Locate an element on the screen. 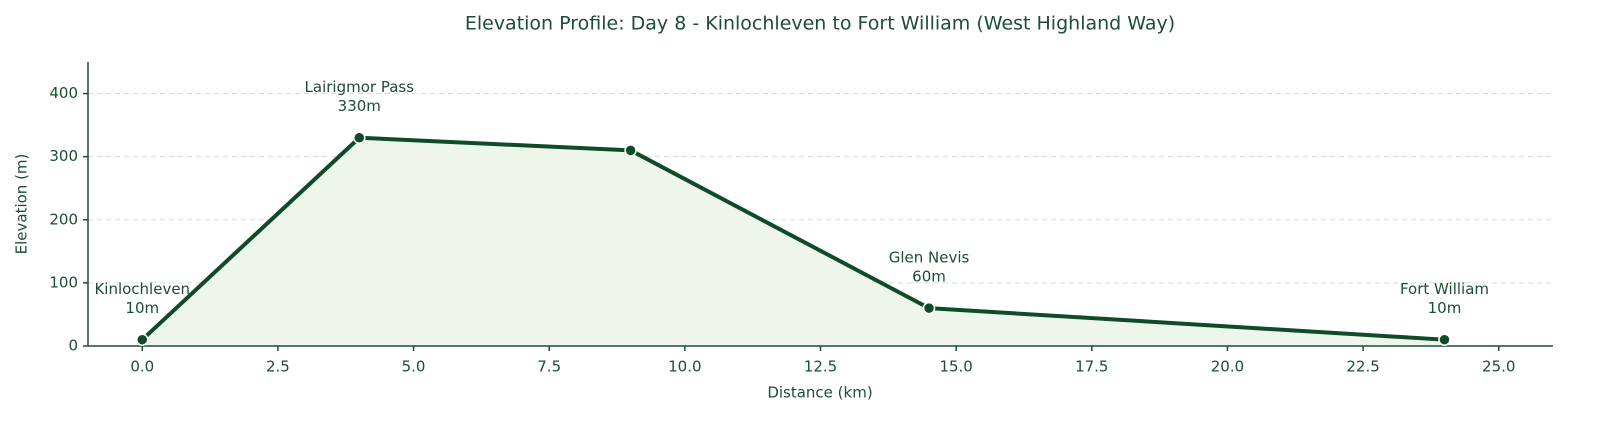 This screenshot has height=426, width=1600. x-tick-label: 15.0 is located at coordinates (955, 367).